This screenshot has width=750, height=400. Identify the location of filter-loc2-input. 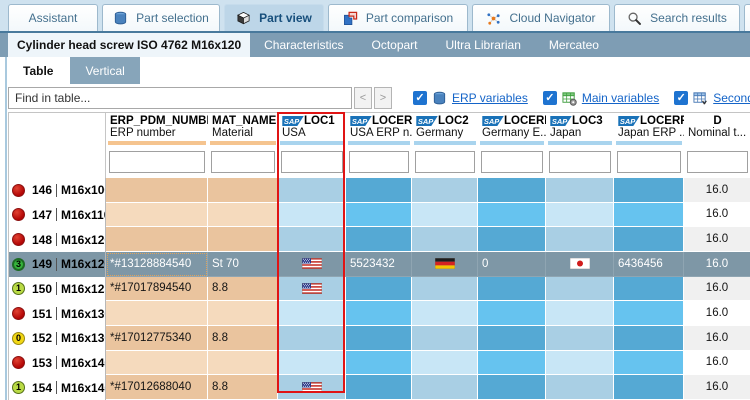
(445, 162).